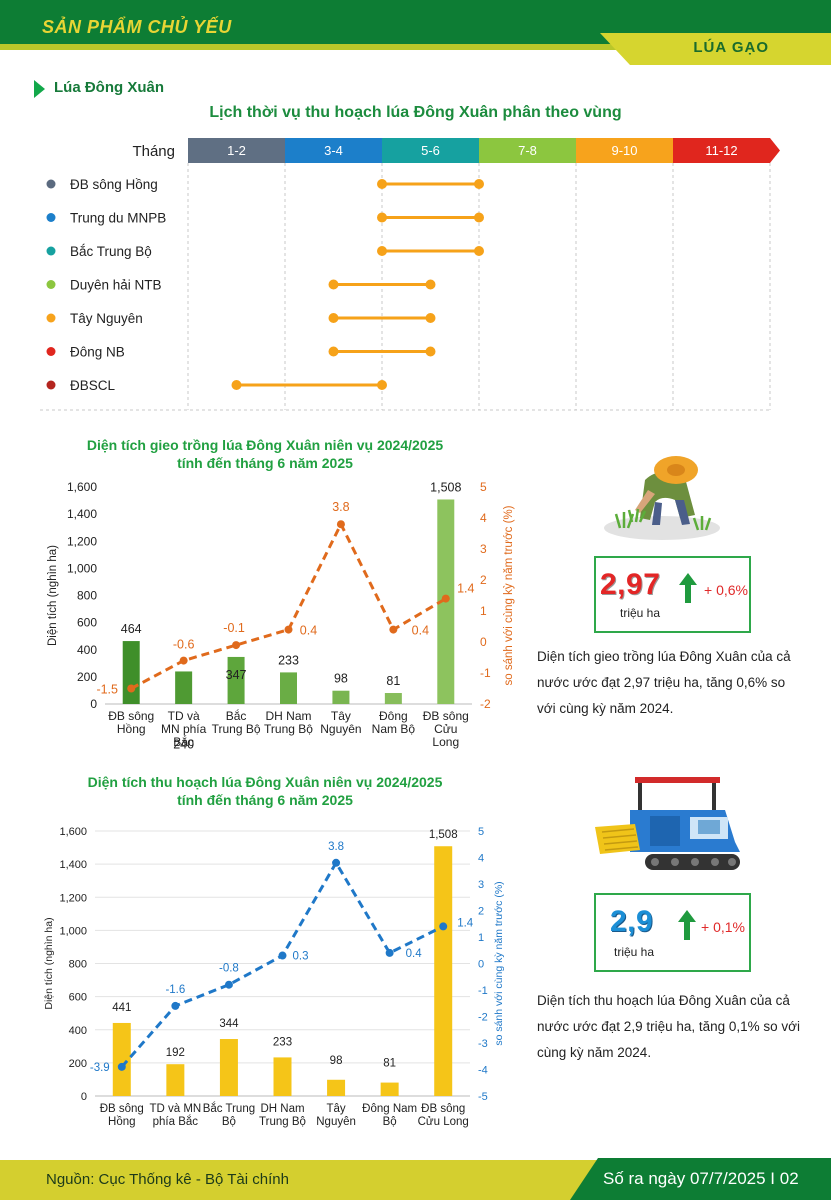 The height and width of the screenshot is (1200, 831). What do you see at coordinates (667, 823) in the screenshot?
I see `combine-harvester-icon` at bounding box center [667, 823].